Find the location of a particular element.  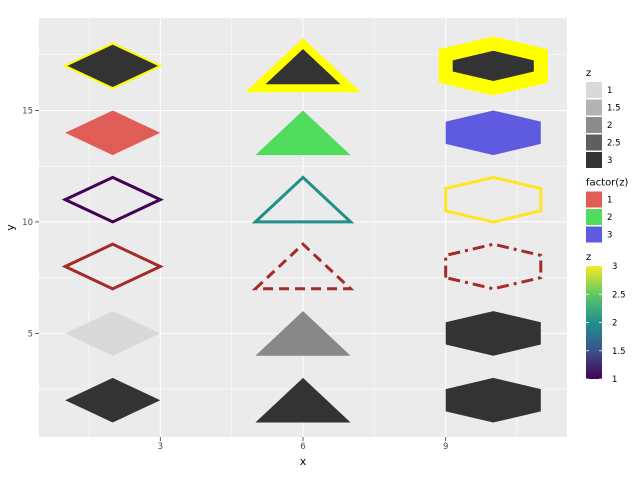

colorbar-tick-label: 1.5 is located at coordinates (619, 352).